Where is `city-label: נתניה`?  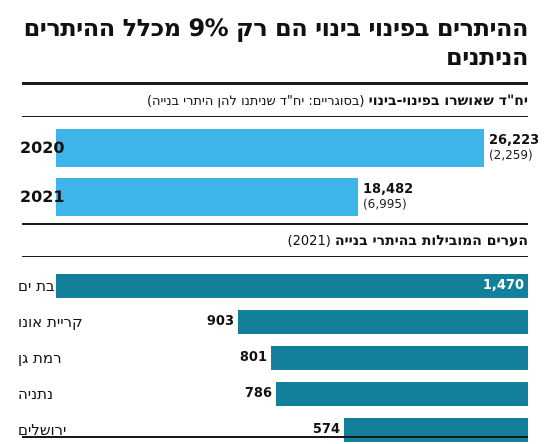 city-label: נתניה is located at coordinates (36, 394).